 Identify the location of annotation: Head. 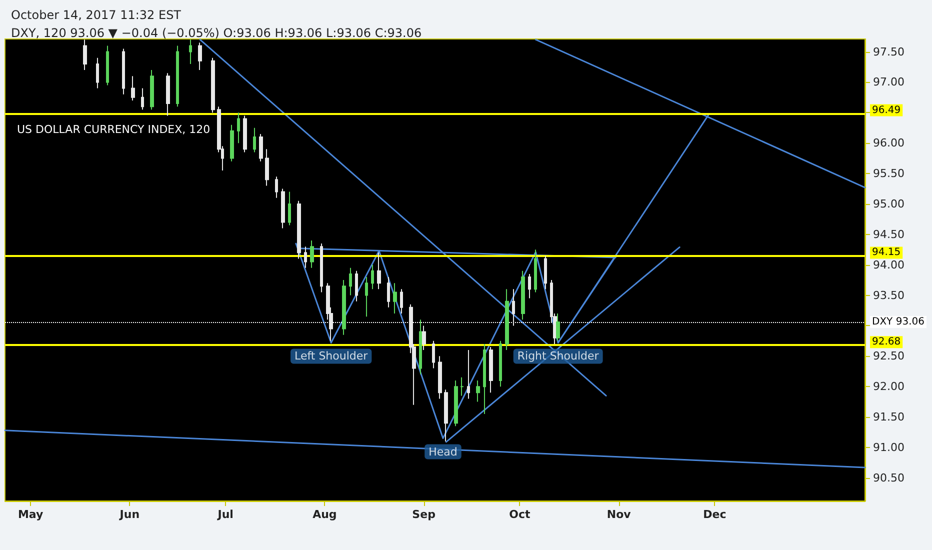
(443, 451).